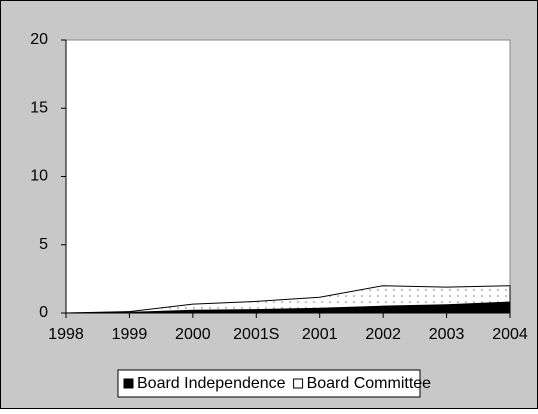  I want to click on y-tick-label: 20, so click(39, 39).